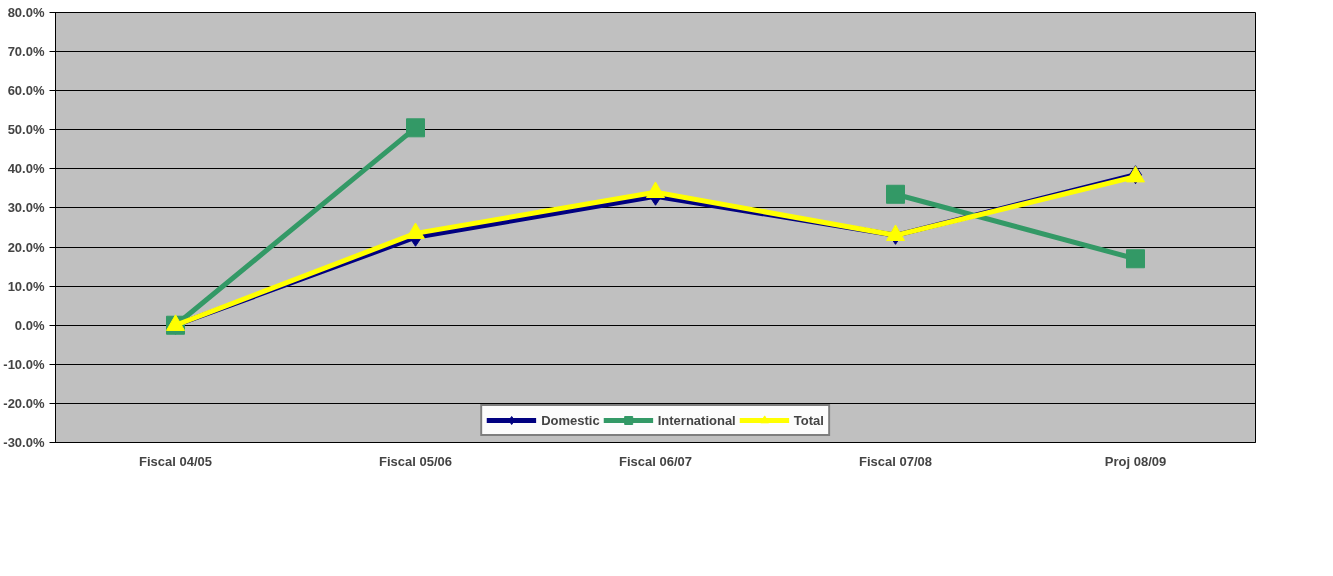 This screenshot has width=1333, height=576. I want to click on legend-label: Domestic, so click(570, 420).